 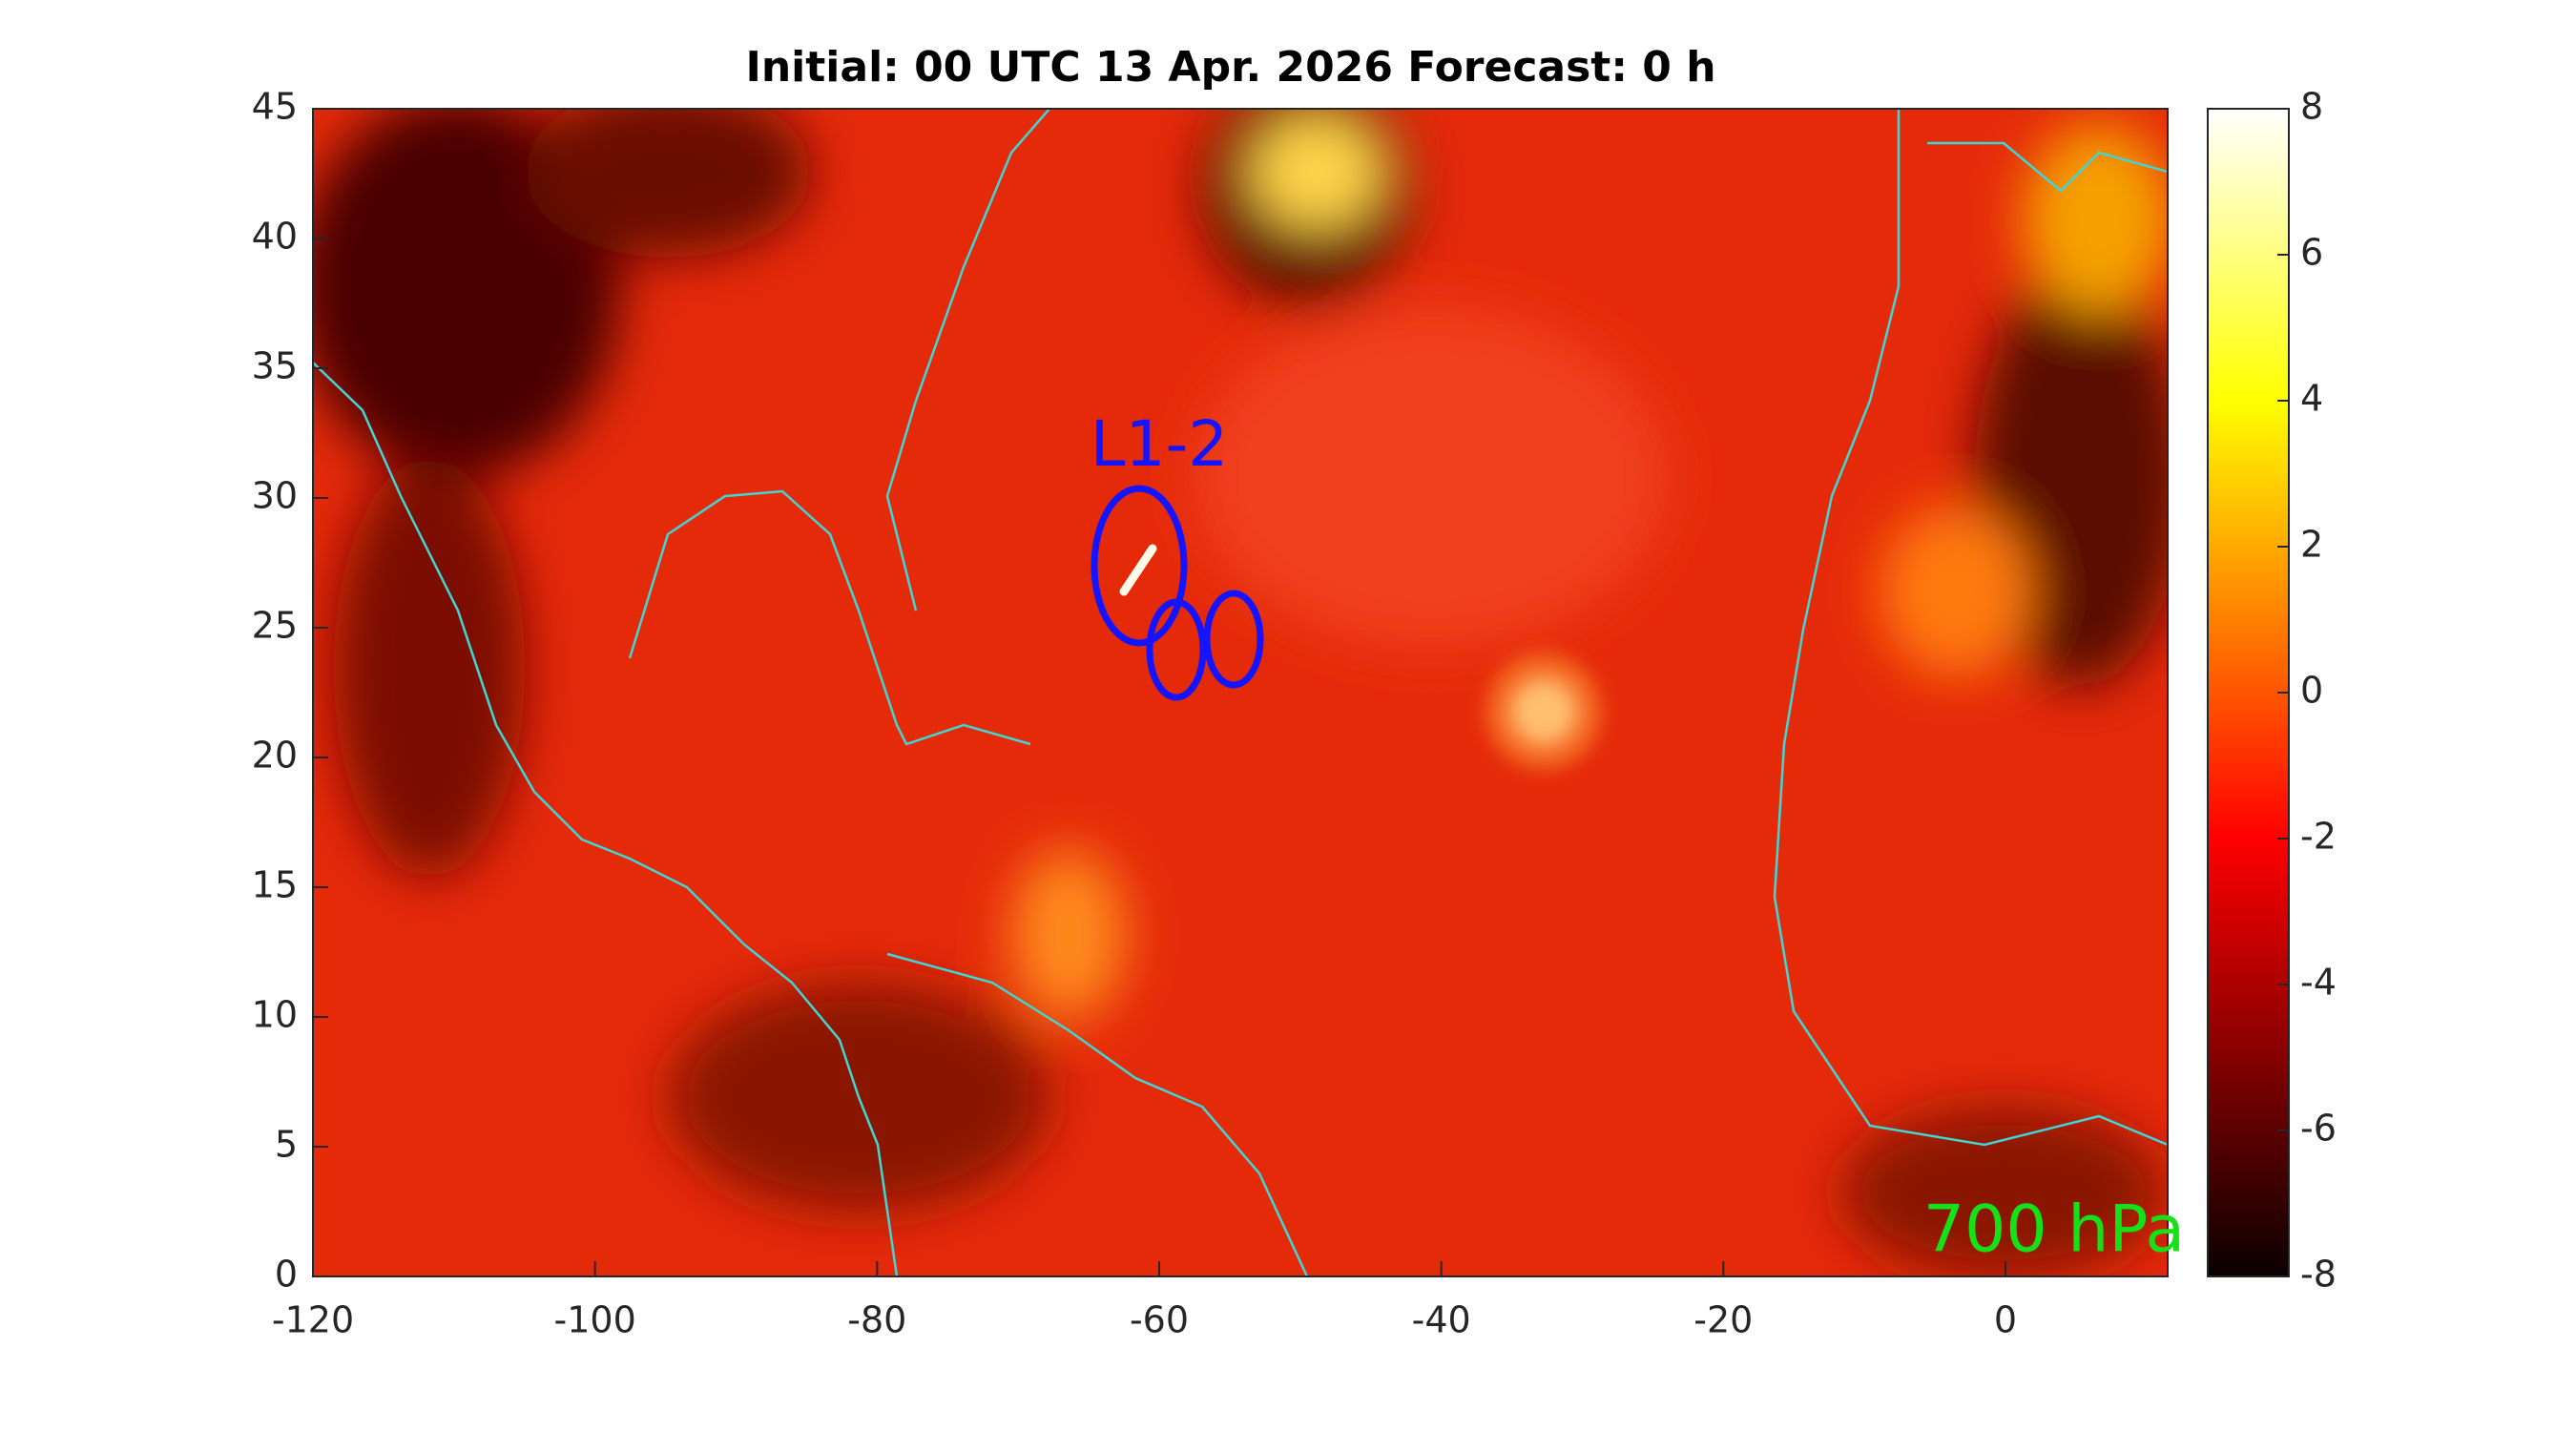 I want to click on x-tick-label: 0, so click(x=2005, y=1320).